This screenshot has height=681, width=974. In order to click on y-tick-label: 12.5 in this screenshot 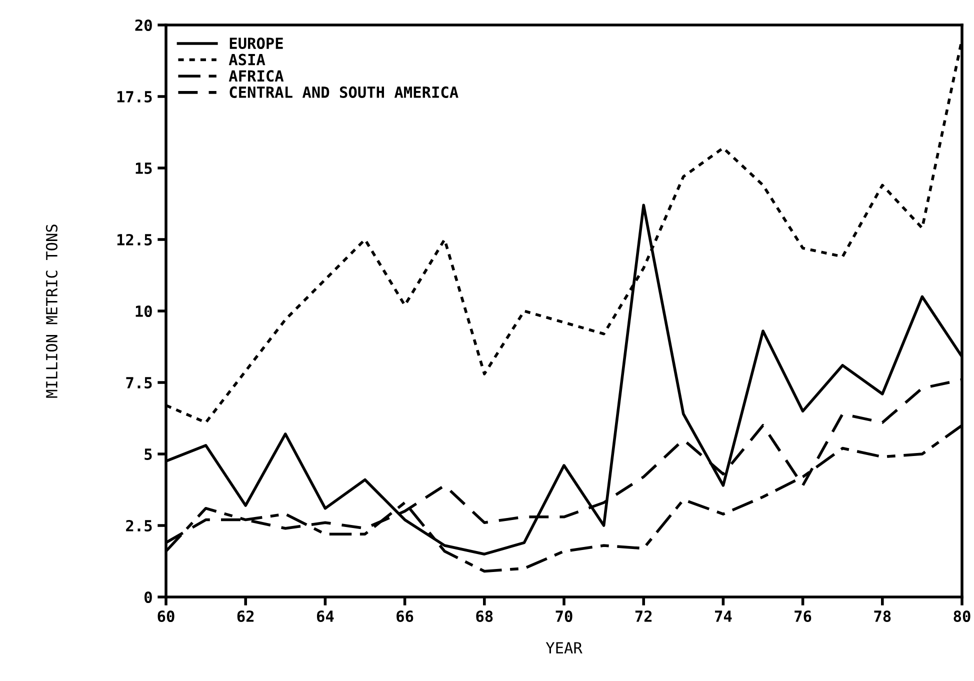, I will do `click(134, 240)`.